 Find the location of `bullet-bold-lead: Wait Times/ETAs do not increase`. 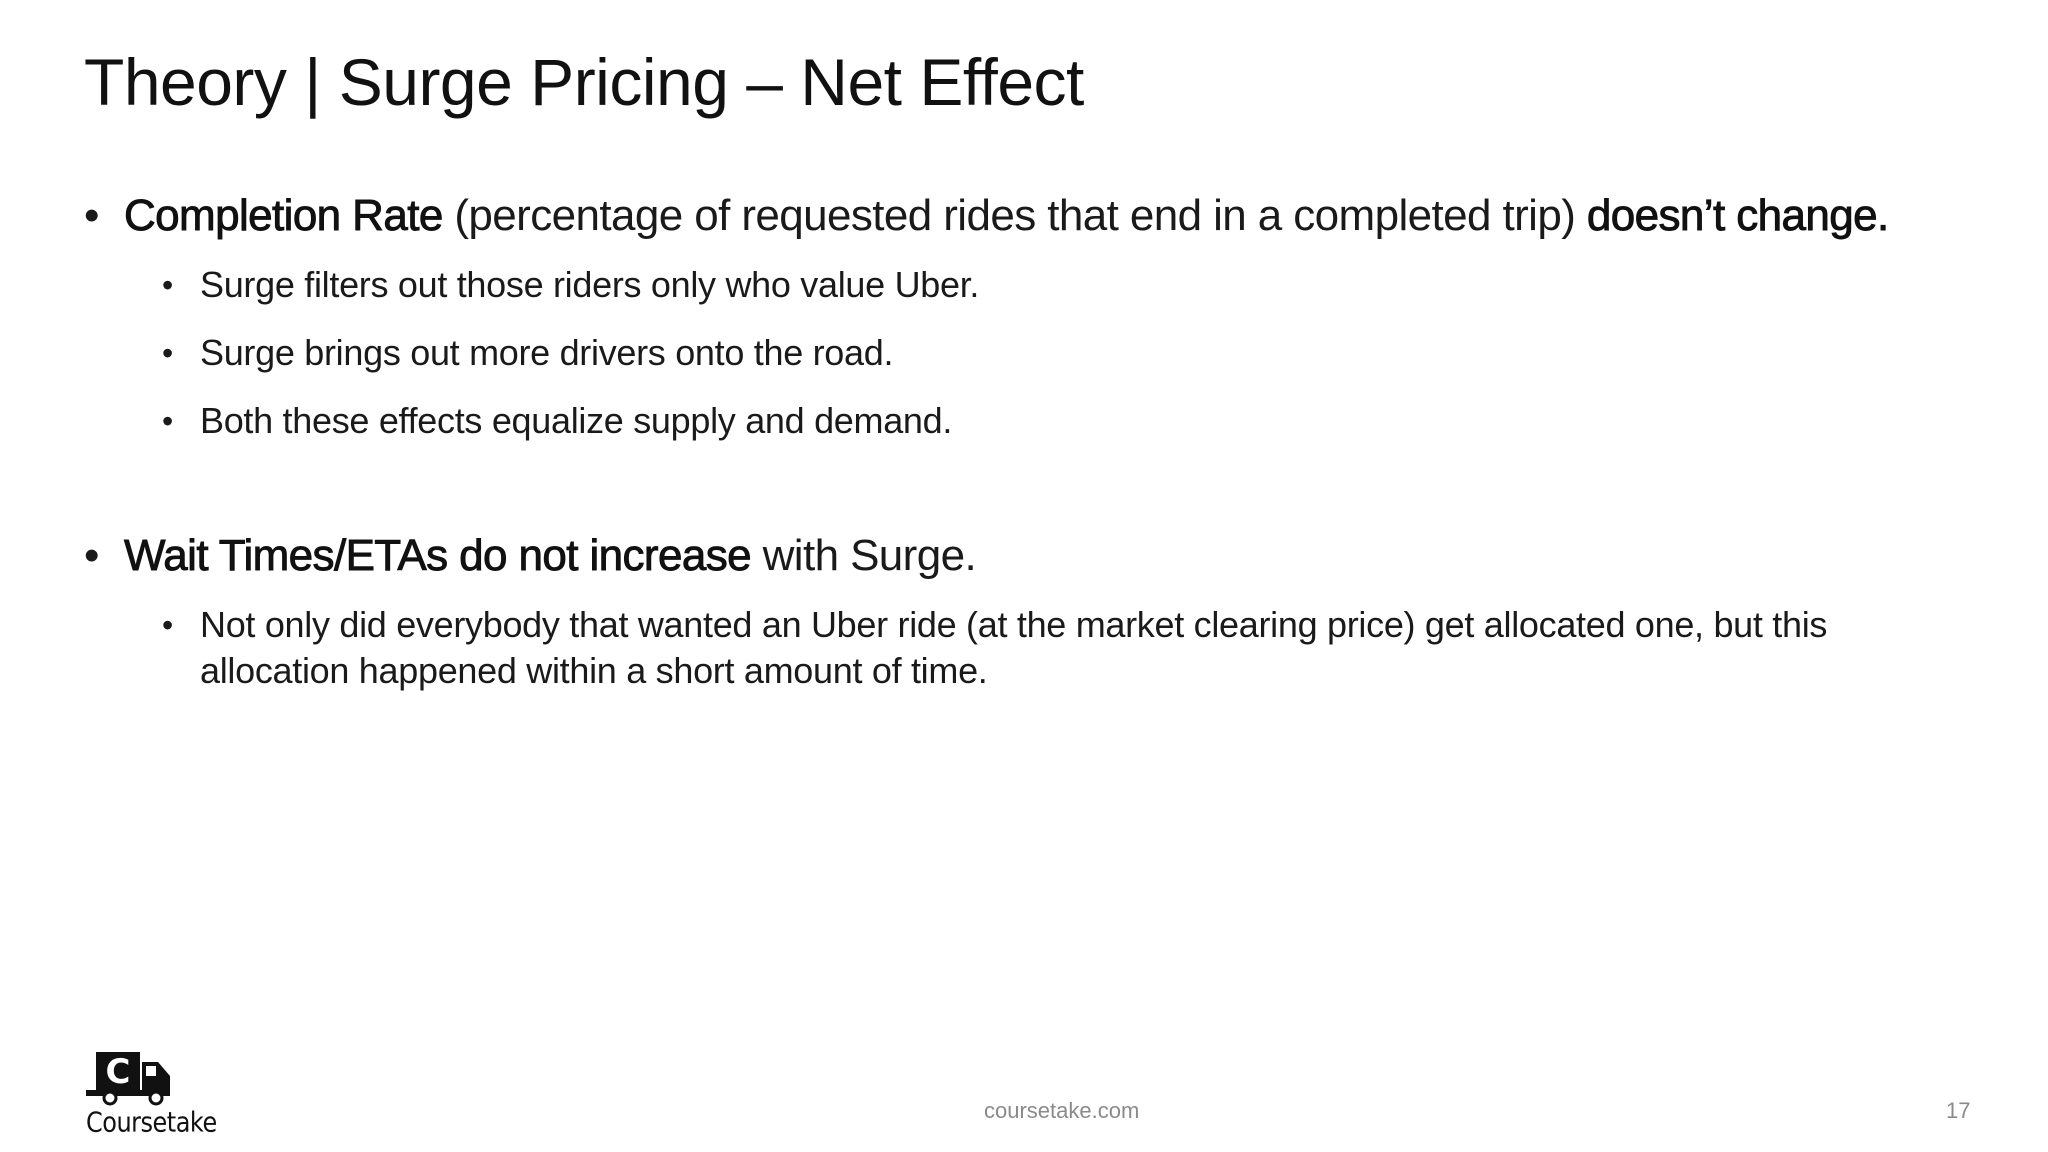

bullet-bold-lead: Wait Times/ETAs do not increase is located at coordinates (438, 556).